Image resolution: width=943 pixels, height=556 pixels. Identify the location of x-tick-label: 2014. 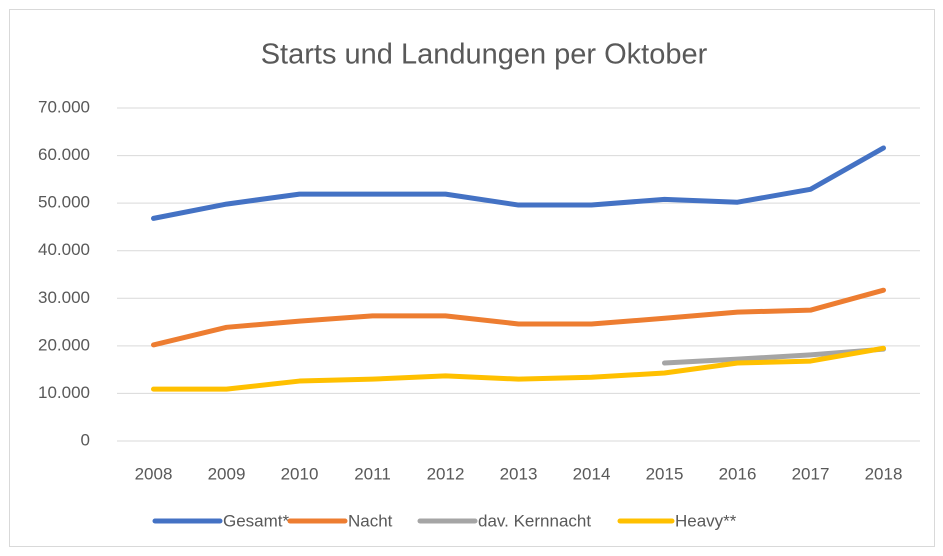
(592, 473).